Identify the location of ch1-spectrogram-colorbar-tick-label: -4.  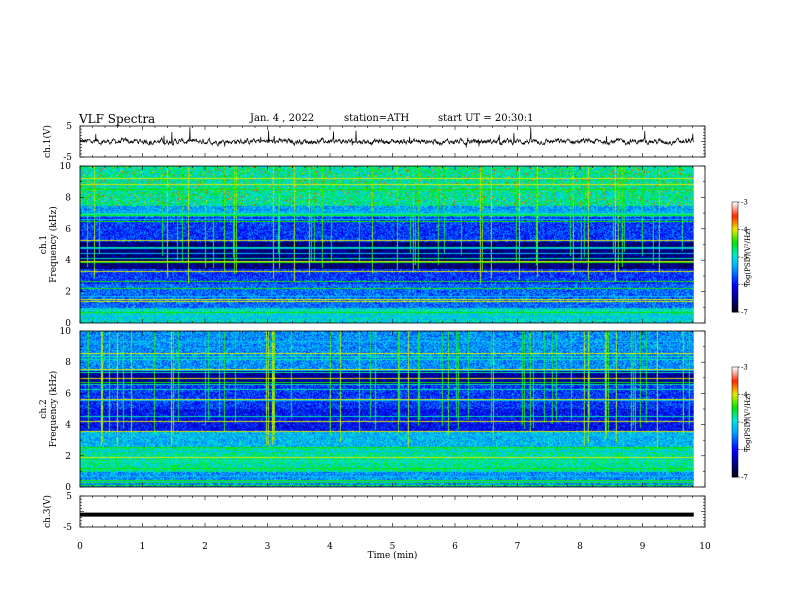
(744, 230).